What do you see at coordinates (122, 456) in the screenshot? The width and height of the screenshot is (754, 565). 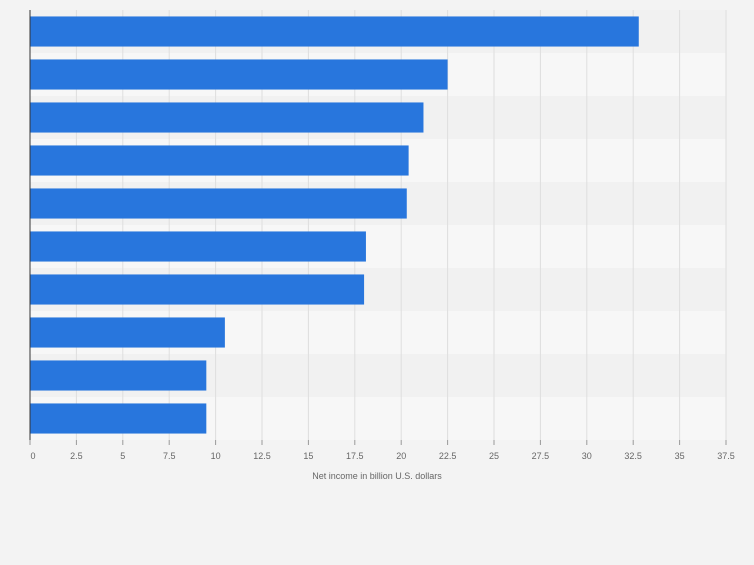 I see `x-tick-label: 5` at bounding box center [122, 456].